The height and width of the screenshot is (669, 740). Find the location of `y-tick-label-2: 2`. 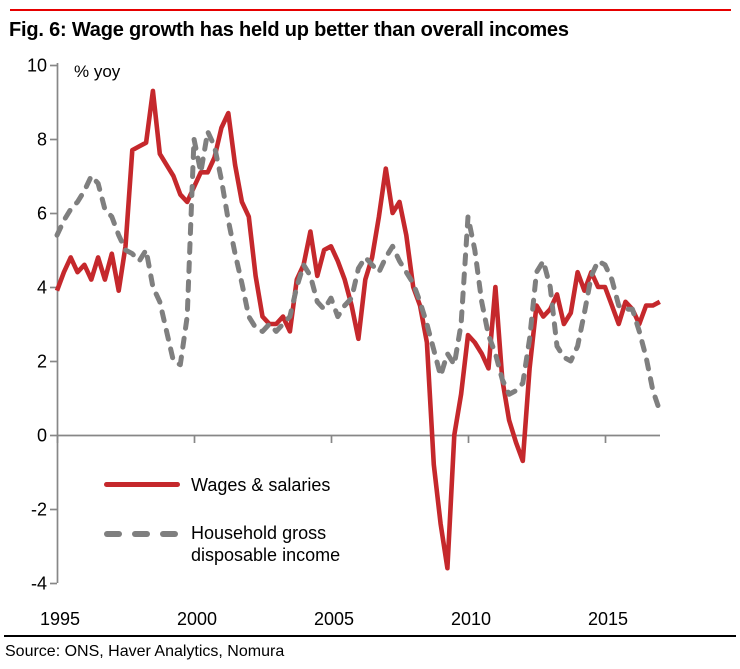

y-tick-label-2: 2 is located at coordinates (42, 362).